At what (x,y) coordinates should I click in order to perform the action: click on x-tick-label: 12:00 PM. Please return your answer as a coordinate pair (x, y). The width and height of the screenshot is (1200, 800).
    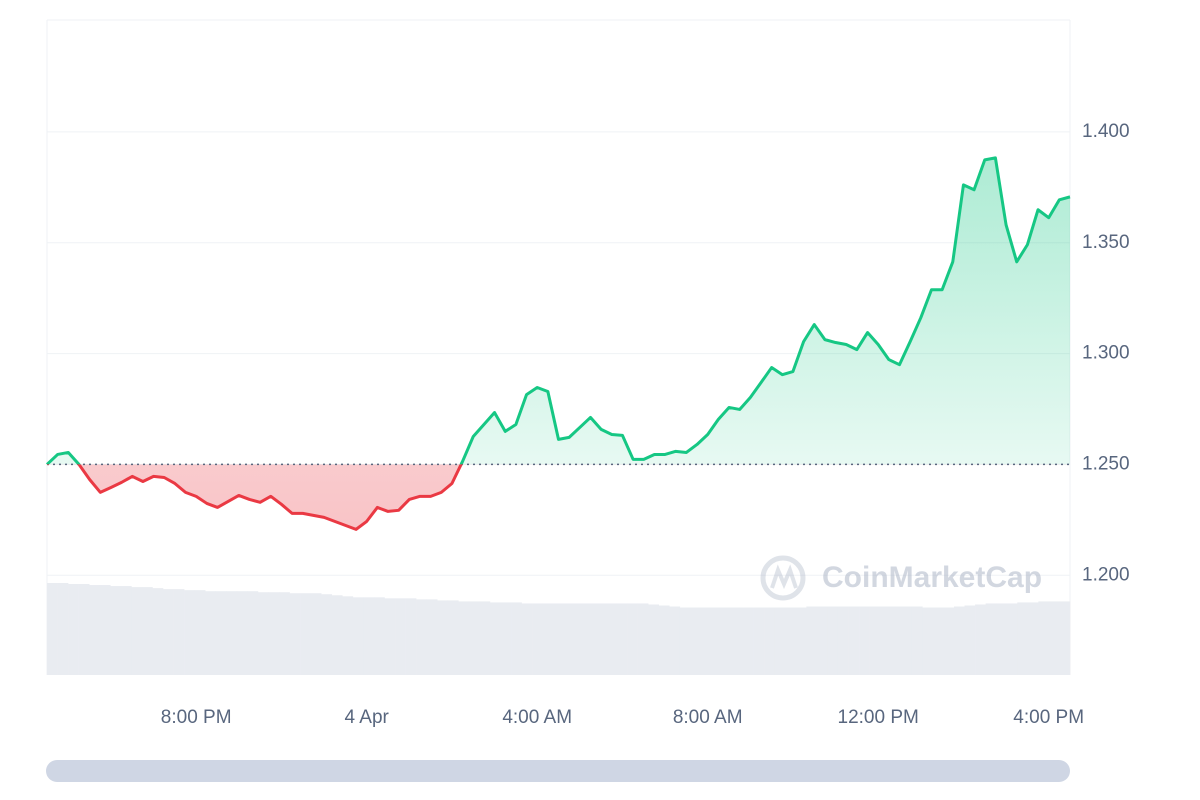
    Looking at the image, I should click on (878, 717).